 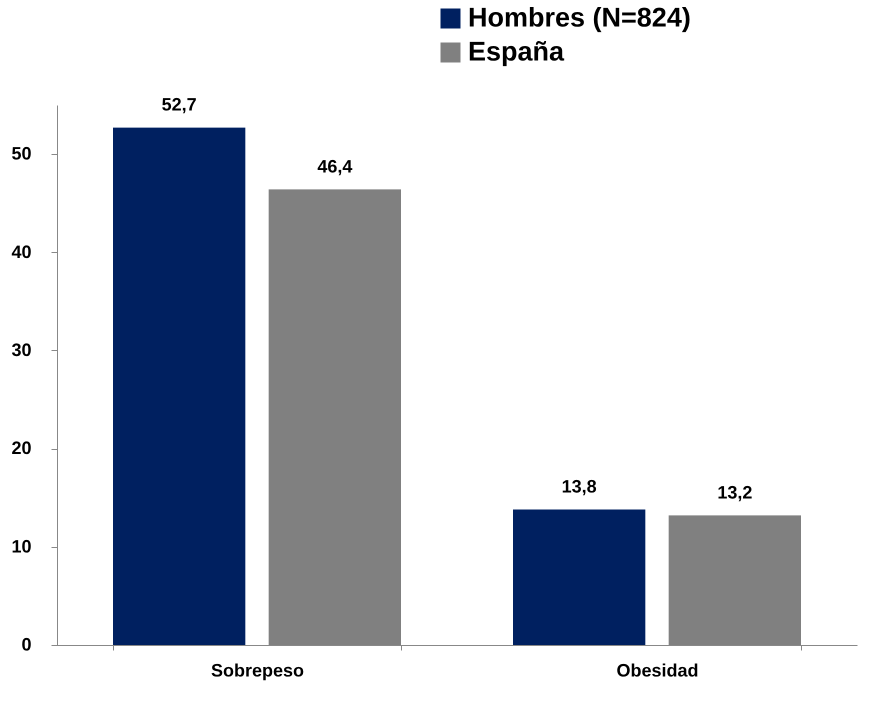 I want to click on data-label: 52,7, so click(x=179, y=104).